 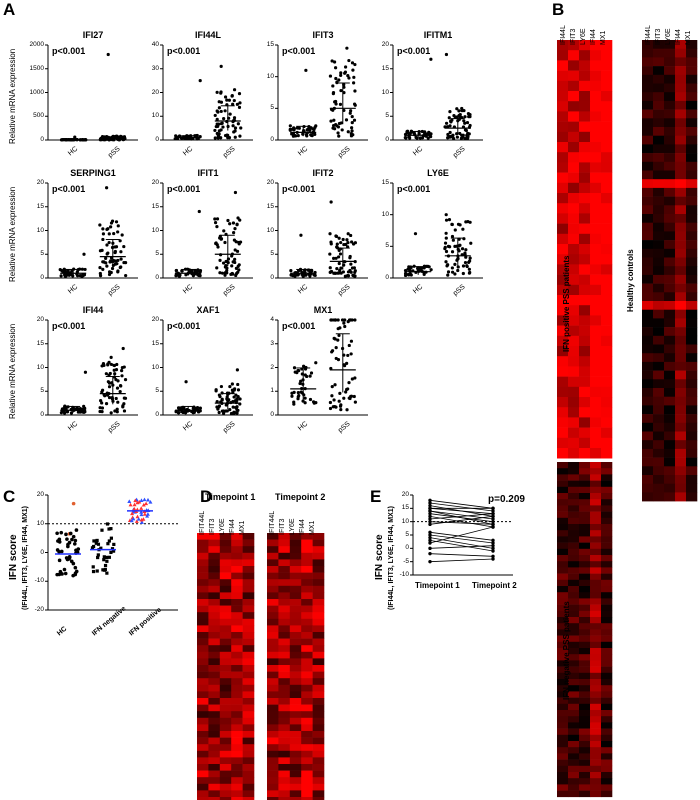 I want to click on y-tick-label: 10, so click(x=270, y=76).